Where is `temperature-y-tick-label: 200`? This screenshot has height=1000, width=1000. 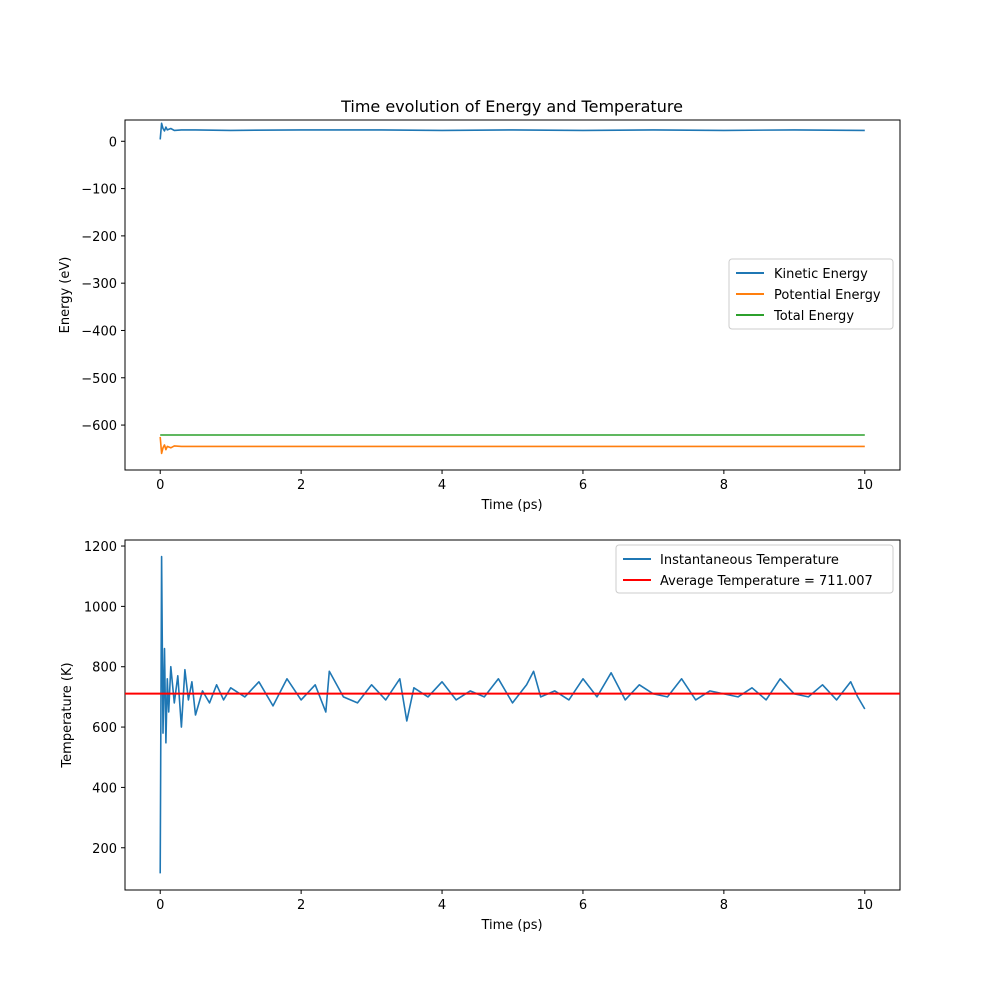 temperature-y-tick-label: 200 is located at coordinates (104, 849).